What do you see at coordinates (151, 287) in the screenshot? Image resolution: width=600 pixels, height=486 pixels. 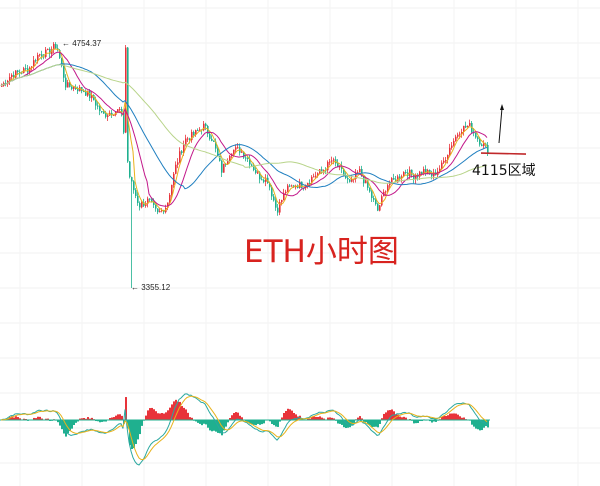 I see `low-price-label: ← 3355.12` at bounding box center [151, 287].